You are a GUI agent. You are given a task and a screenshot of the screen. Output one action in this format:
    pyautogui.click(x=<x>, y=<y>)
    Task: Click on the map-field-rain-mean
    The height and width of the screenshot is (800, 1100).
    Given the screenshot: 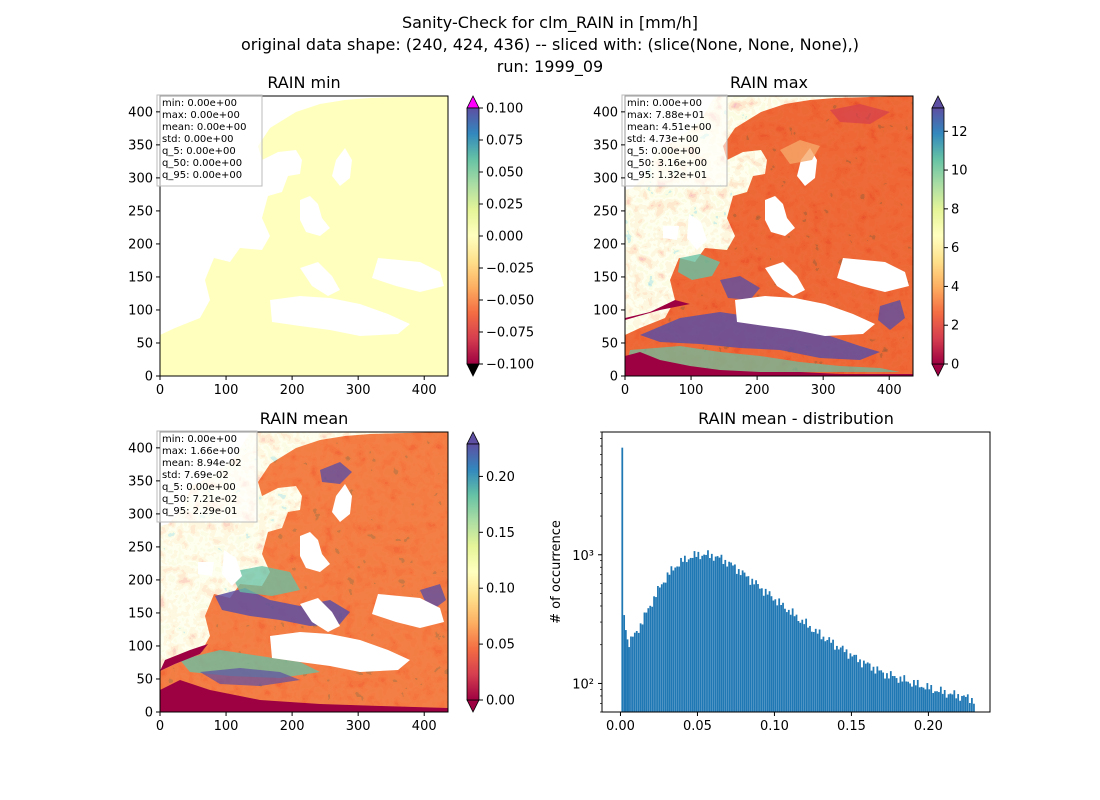 What is the action you would take?
    pyautogui.click(x=304, y=572)
    